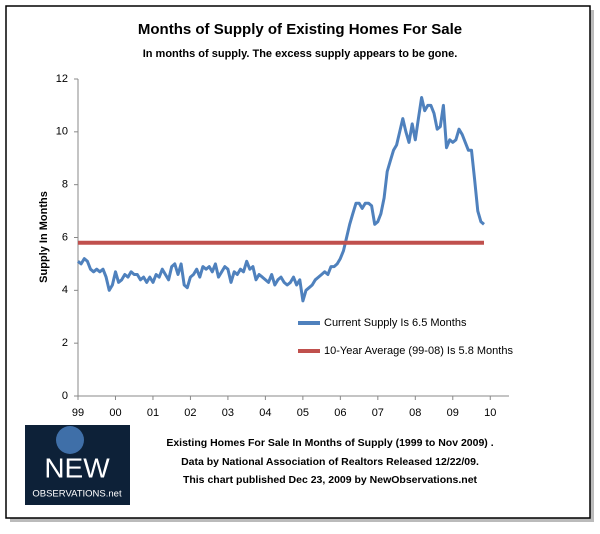 This screenshot has width=600, height=534. Describe the element at coordinates (153, 413) in the screenshot. I see `x-tick-label: 01` at that location.